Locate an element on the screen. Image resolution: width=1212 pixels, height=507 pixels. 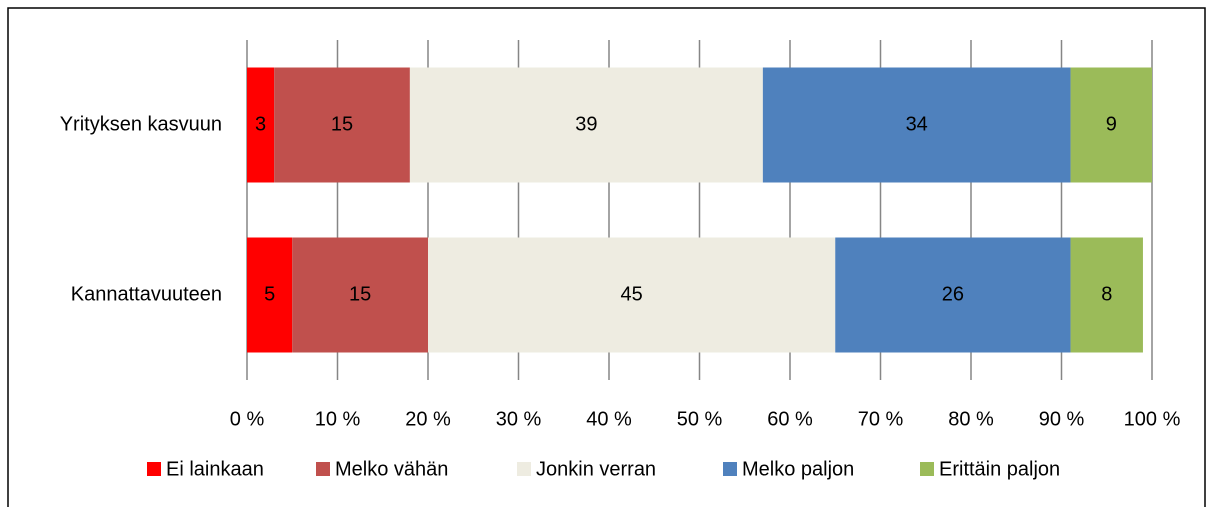
legend-label: Jonkin verran is located at coordinates (596, 469).